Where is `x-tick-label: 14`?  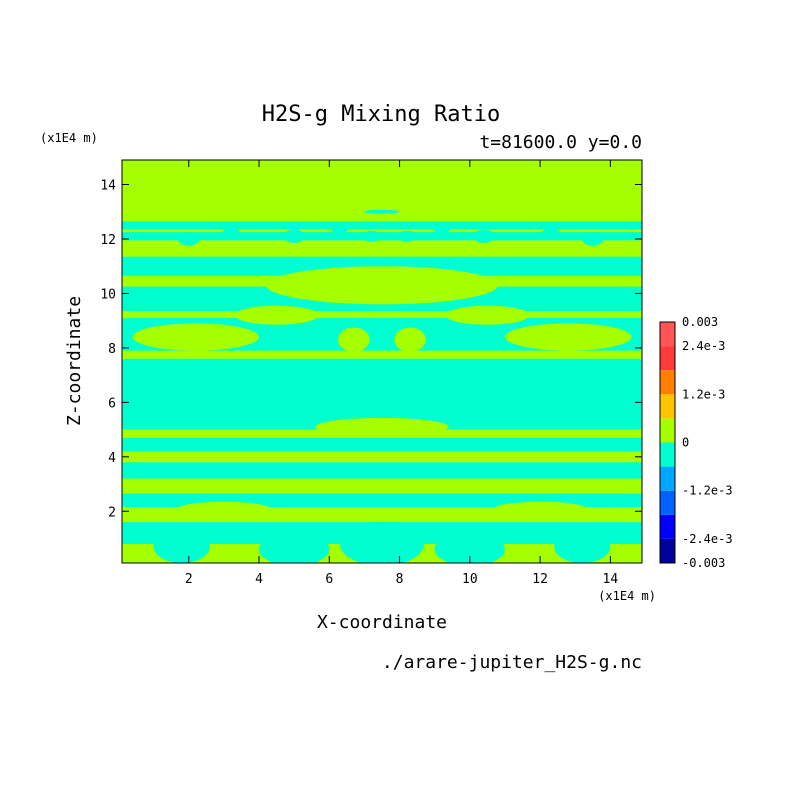
x-tick-label: 14 is located at coordinates (611, 579).